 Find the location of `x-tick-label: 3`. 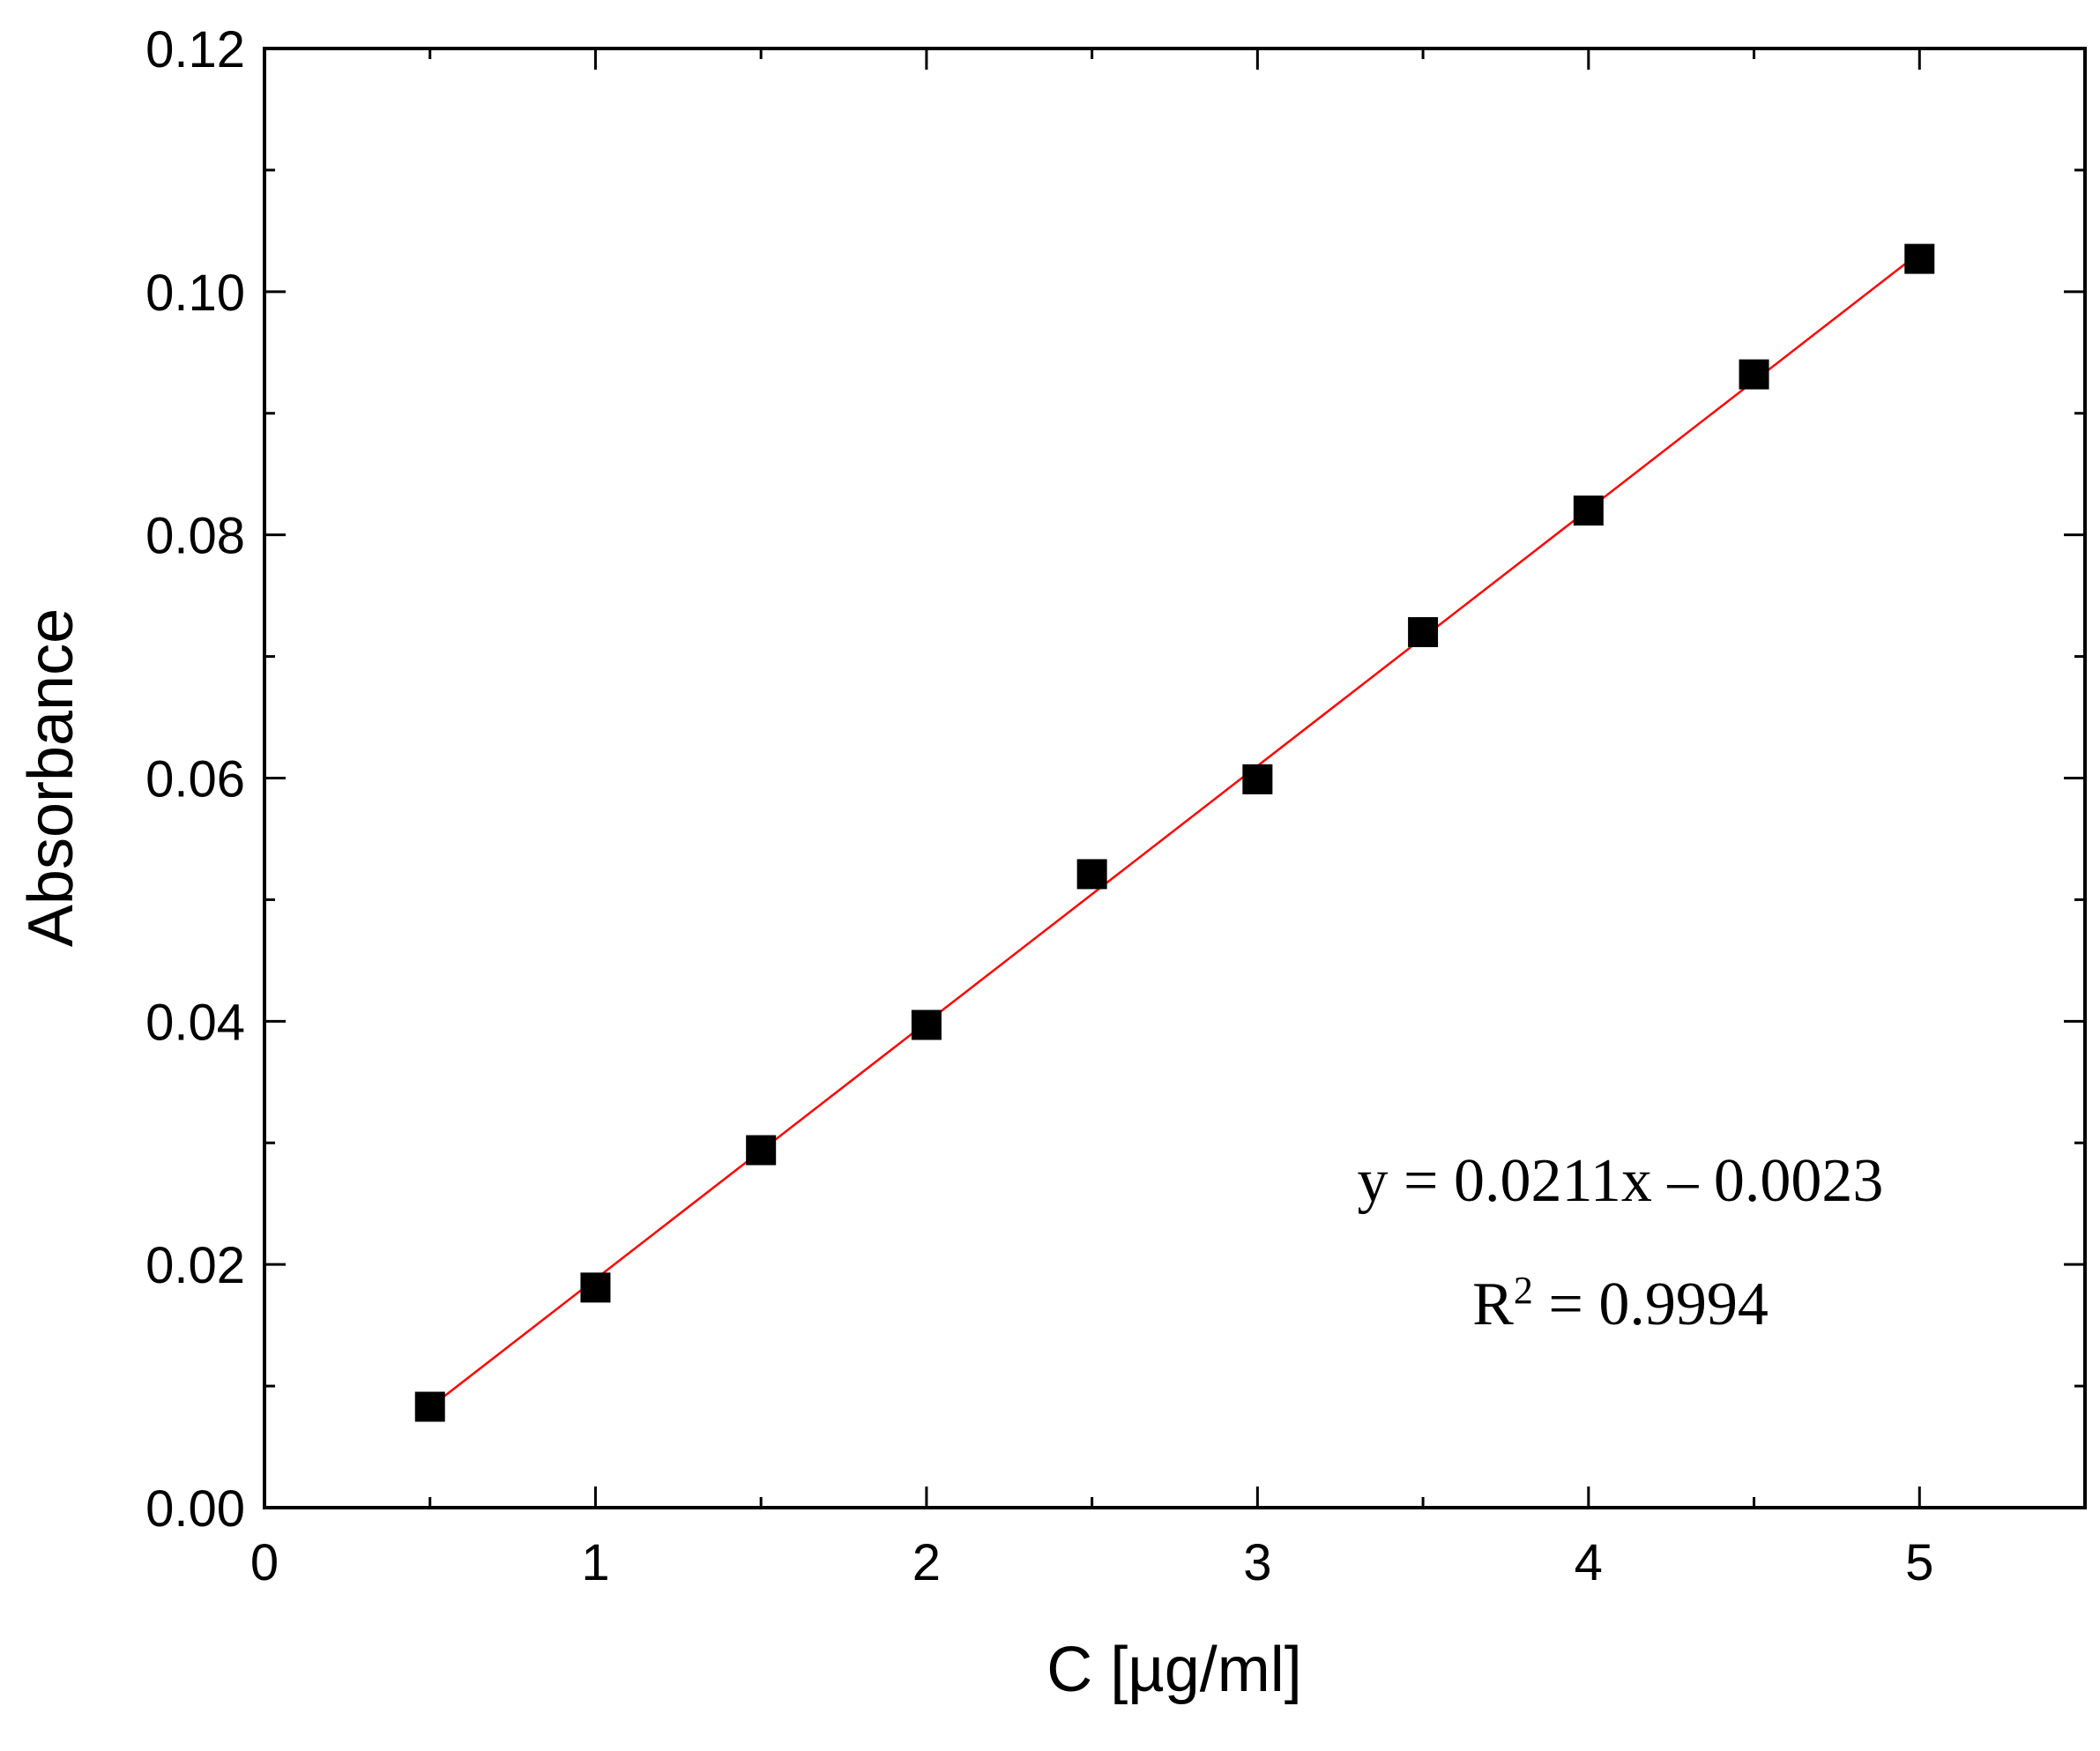

x-tick-label: 3 is located at coordinates (1257, 1562).